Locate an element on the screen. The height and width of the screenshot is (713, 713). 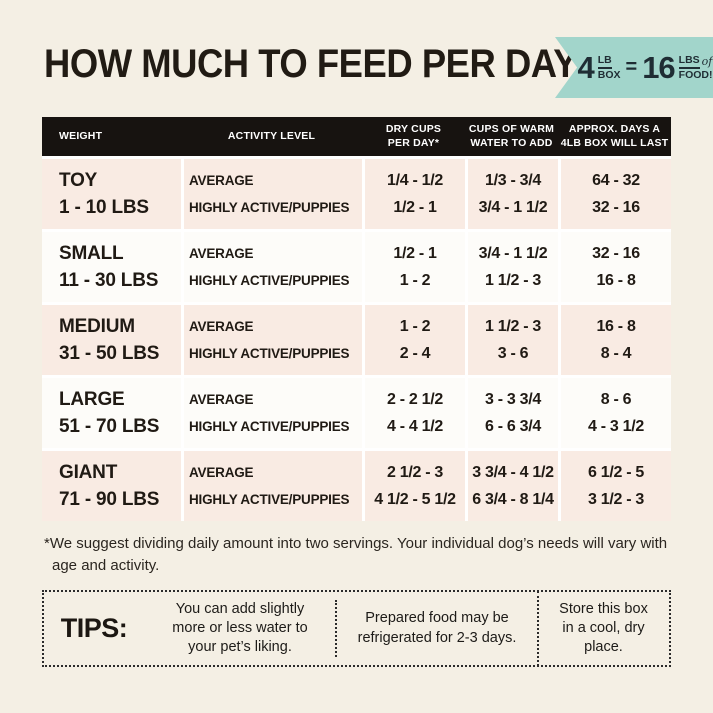
badge-amount-4: 4 is located at coordinates (585, 67).